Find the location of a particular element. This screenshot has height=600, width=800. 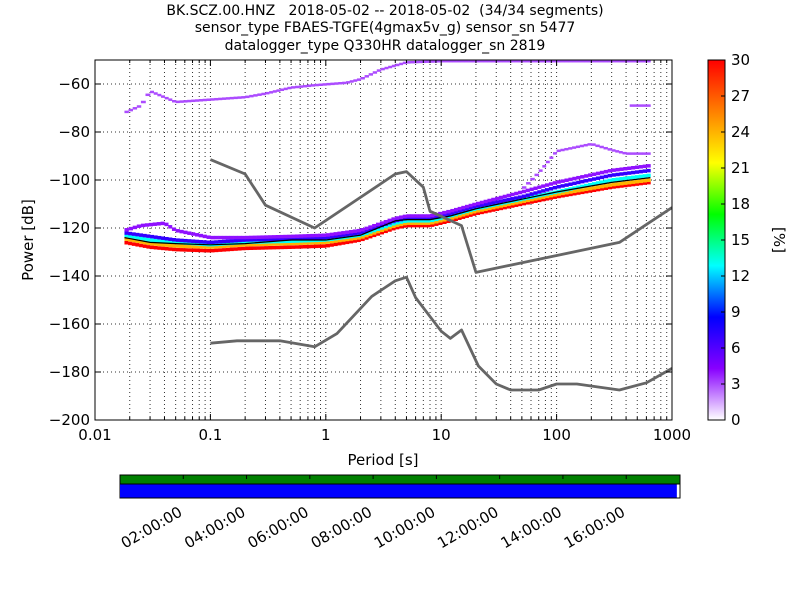

timeline-tick-label: 06:00:00 is located at coordinates (277, 527).